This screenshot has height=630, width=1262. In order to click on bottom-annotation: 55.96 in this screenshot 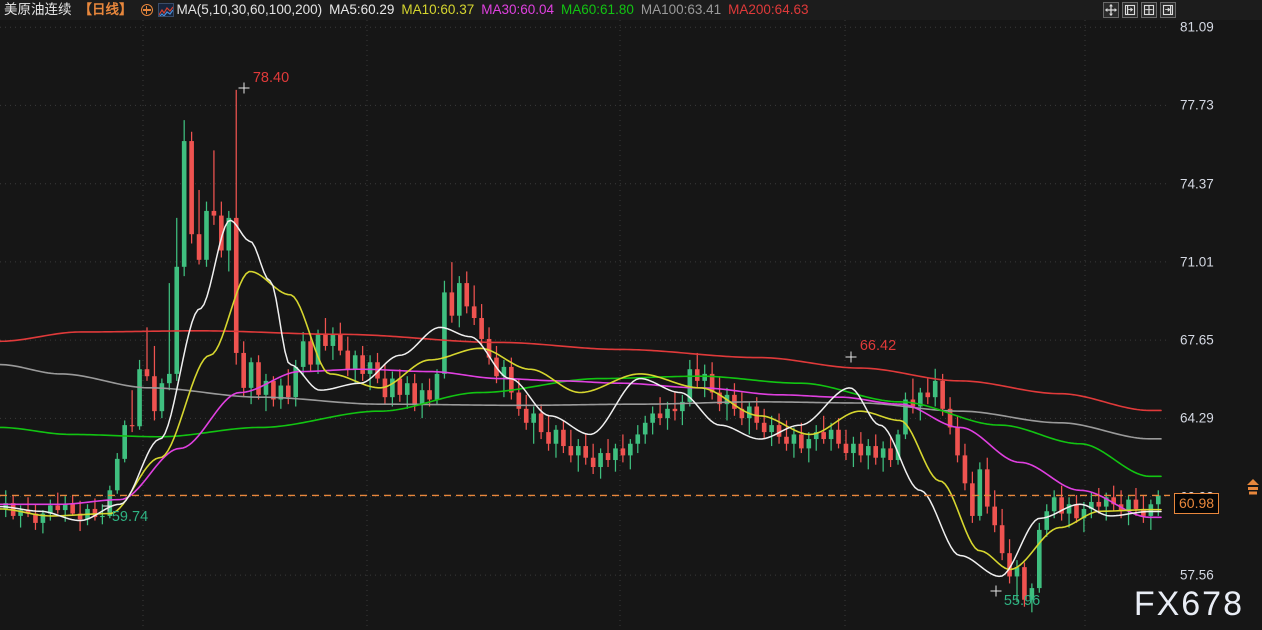, I will do `click(1022, 601)`.